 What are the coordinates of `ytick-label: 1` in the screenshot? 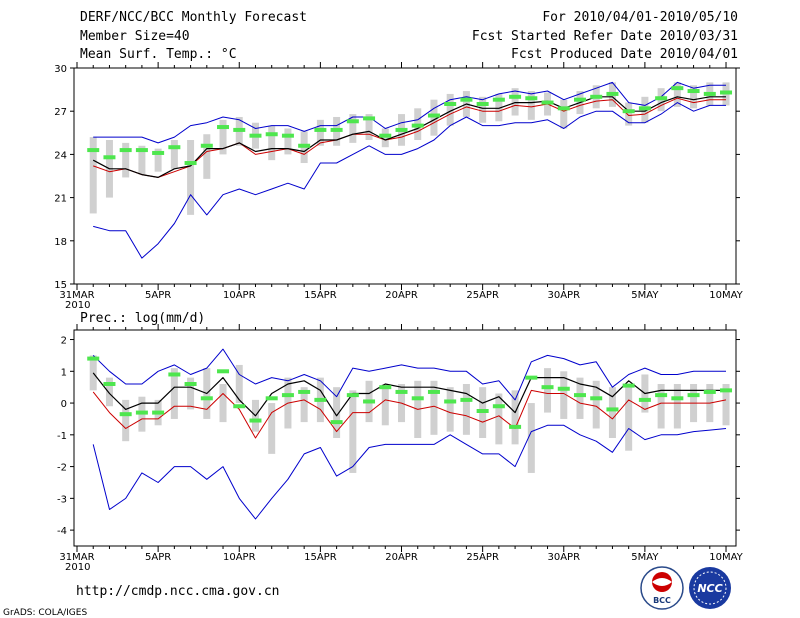 It's located at (64, 372).